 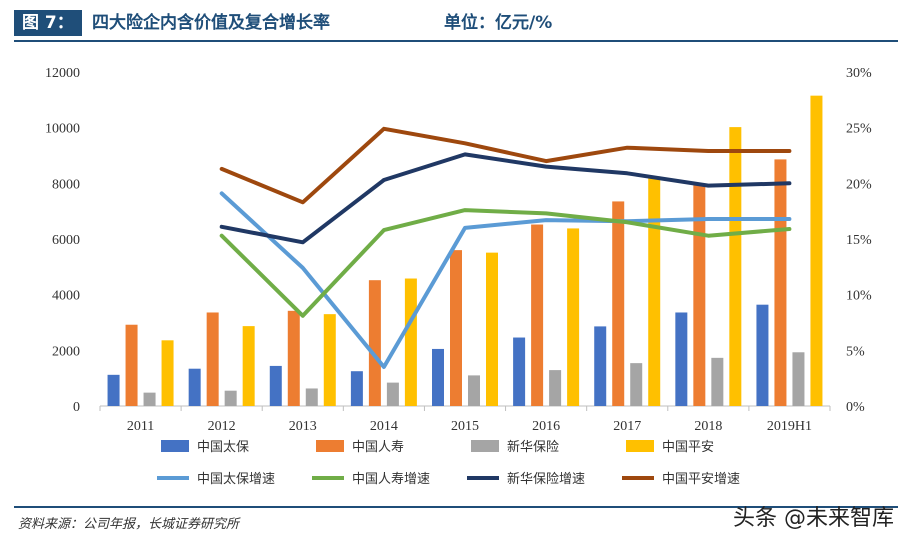 I want to click on legend-label: 新华保险, so click(x=533, y=447).